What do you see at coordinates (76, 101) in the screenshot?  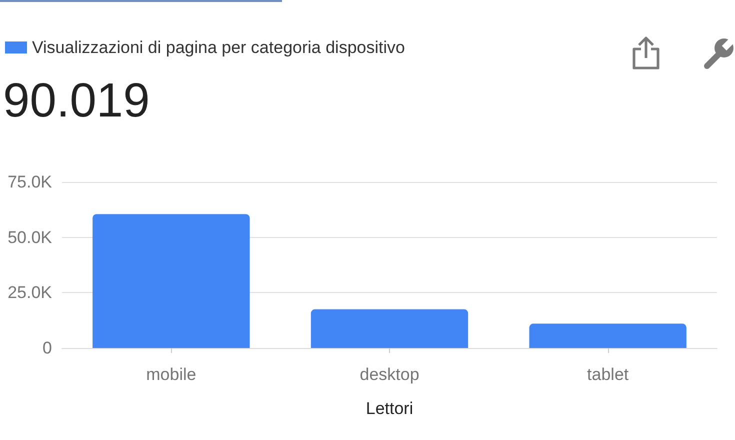 I see `text: 90.019` at bounding box center [76, 101].